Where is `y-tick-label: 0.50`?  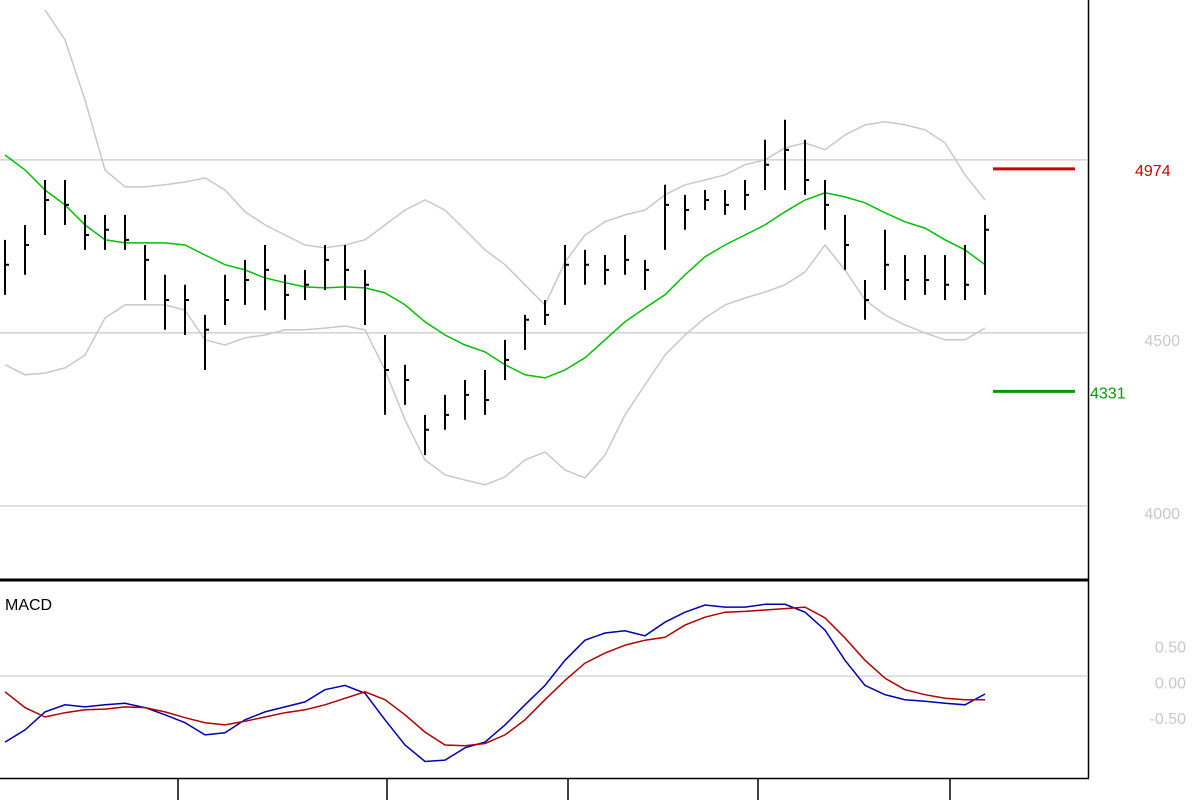
y-tick-label: 0.50 is located at coordinates (1170, 647).